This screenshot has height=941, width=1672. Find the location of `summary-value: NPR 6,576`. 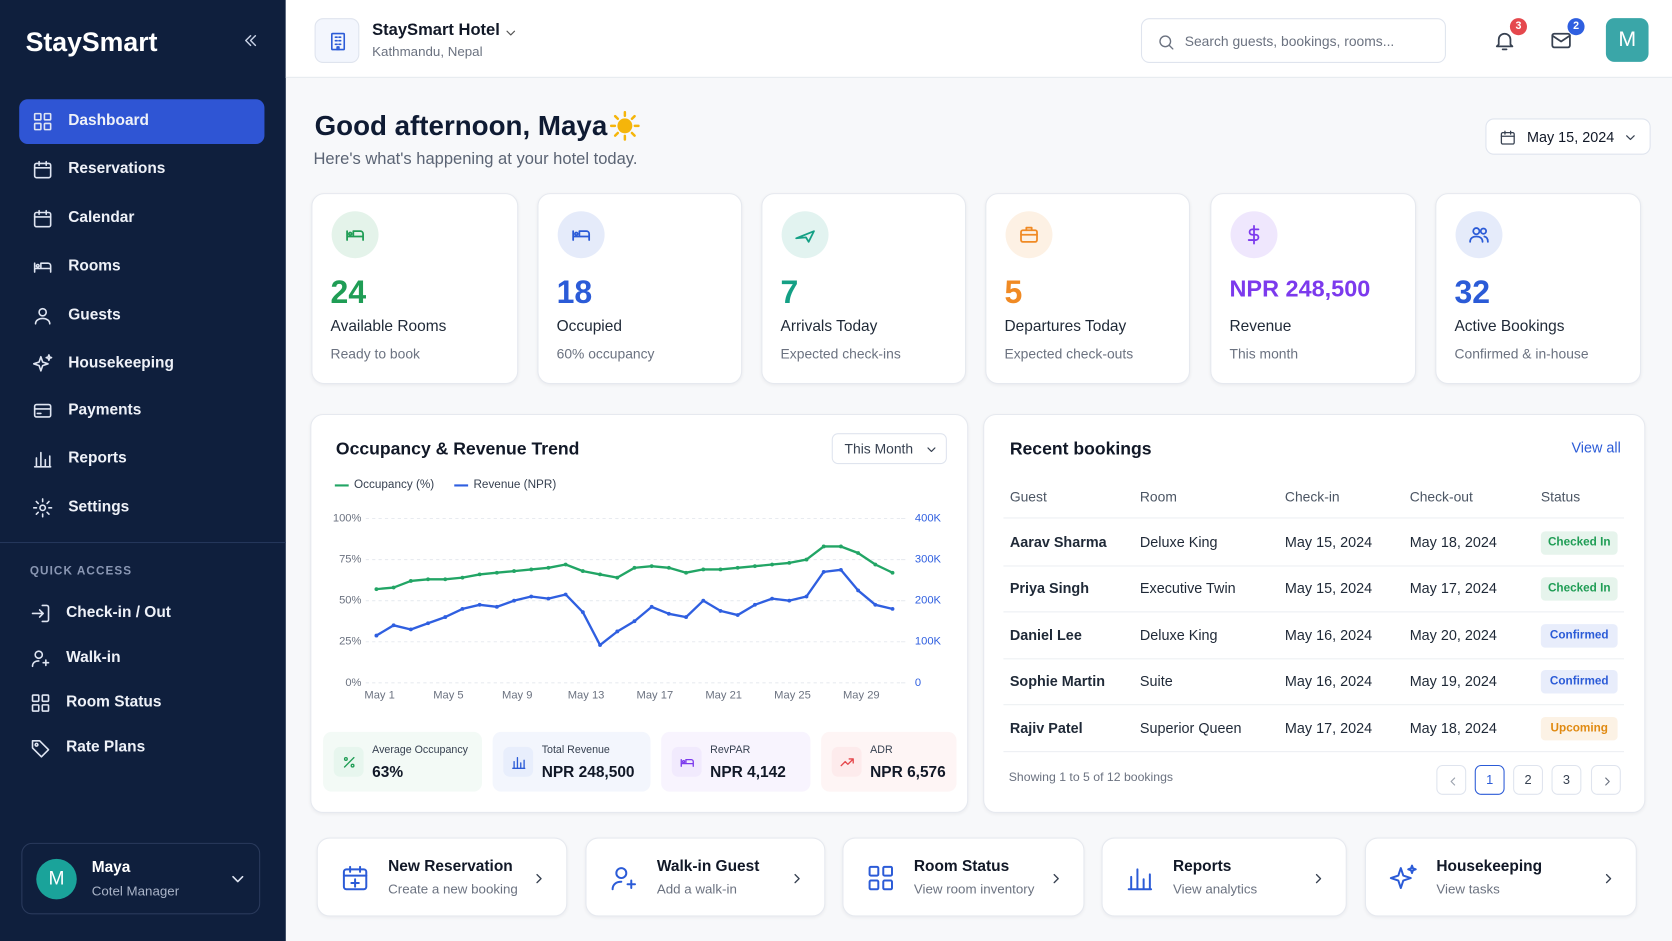

summary-value: NPR 6,576 is located at coordinates (908, 773).